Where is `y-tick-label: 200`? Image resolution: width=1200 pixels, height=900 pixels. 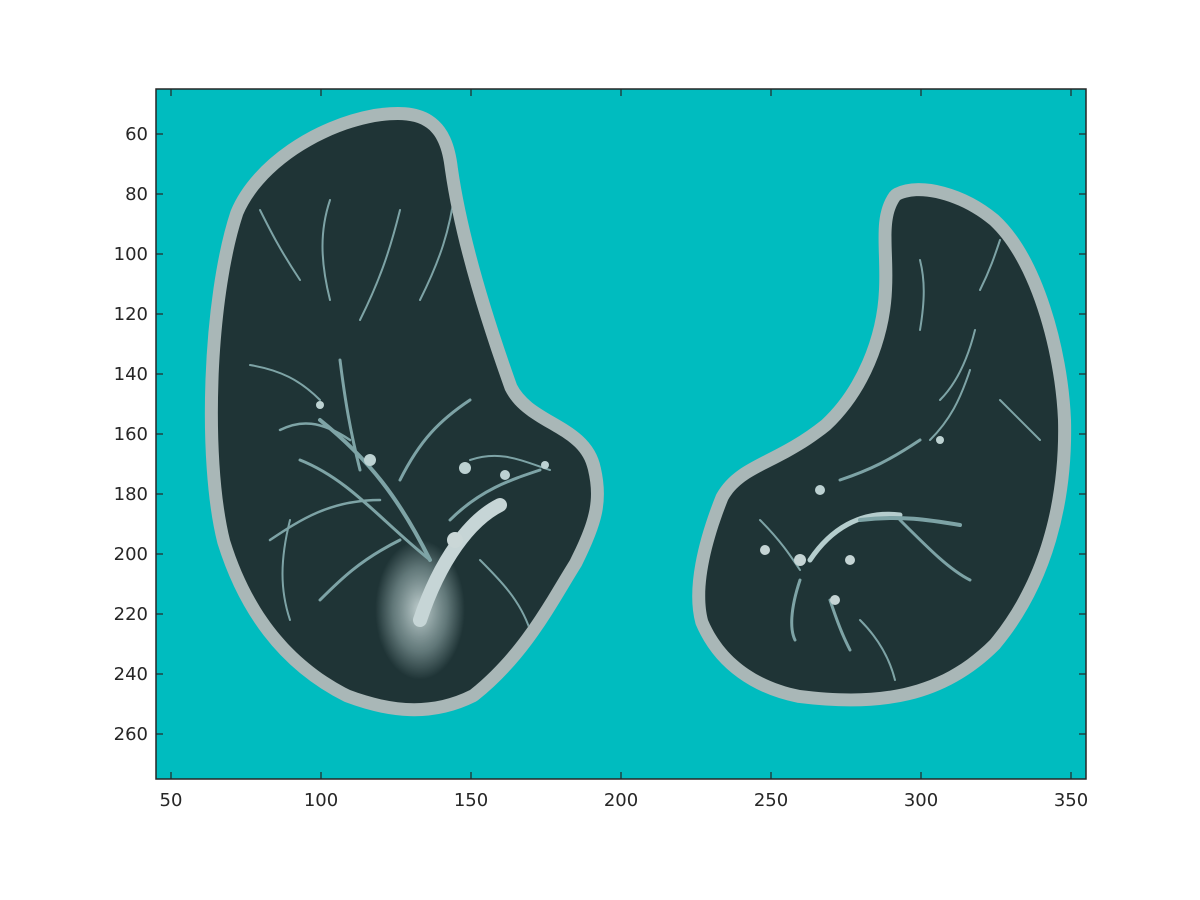 y-tick-label: 200 is located at coordinates (131, 554).